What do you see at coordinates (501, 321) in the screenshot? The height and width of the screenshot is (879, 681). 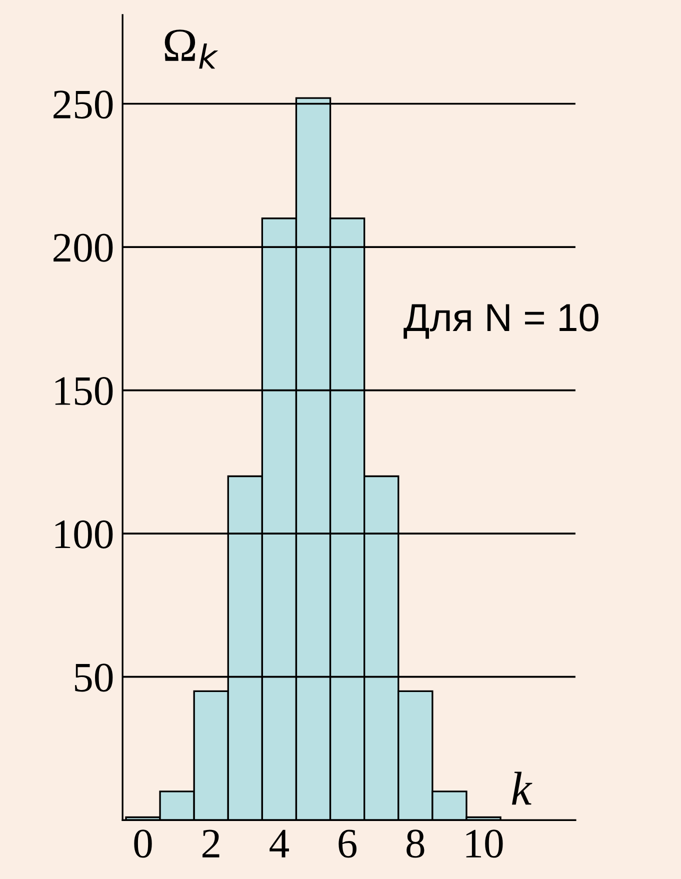 I see `annotation: Для N = 10` at bounding box center [501, 321].